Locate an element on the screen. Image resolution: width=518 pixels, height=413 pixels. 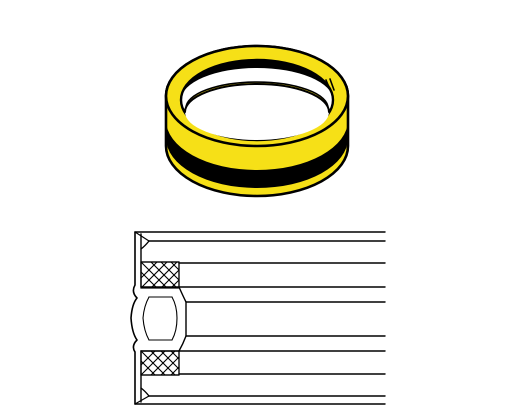
isometric-ring-view is located at coordinates (257, 121).